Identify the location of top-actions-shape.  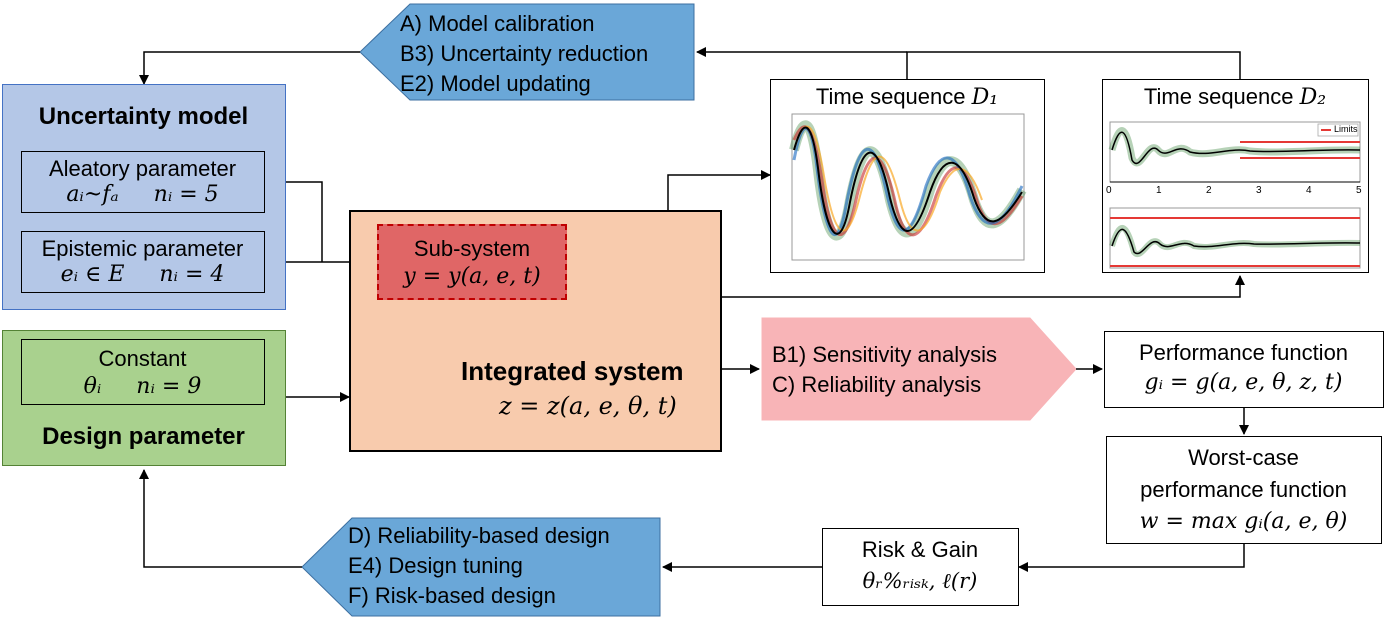
(527, 52).